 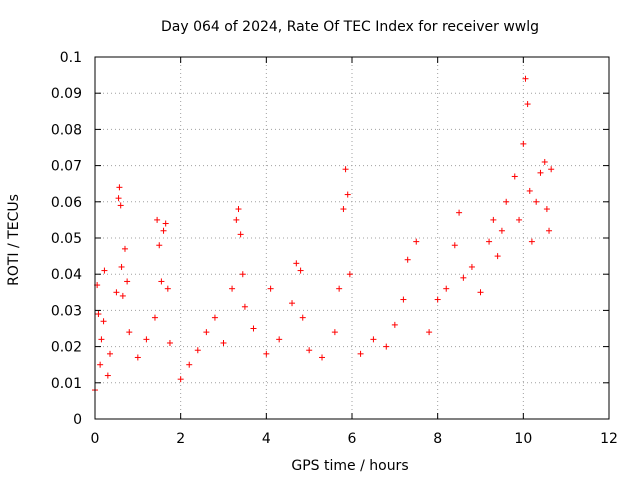 I want to click on x-tick-label: 2, so click(x=180, y=439).